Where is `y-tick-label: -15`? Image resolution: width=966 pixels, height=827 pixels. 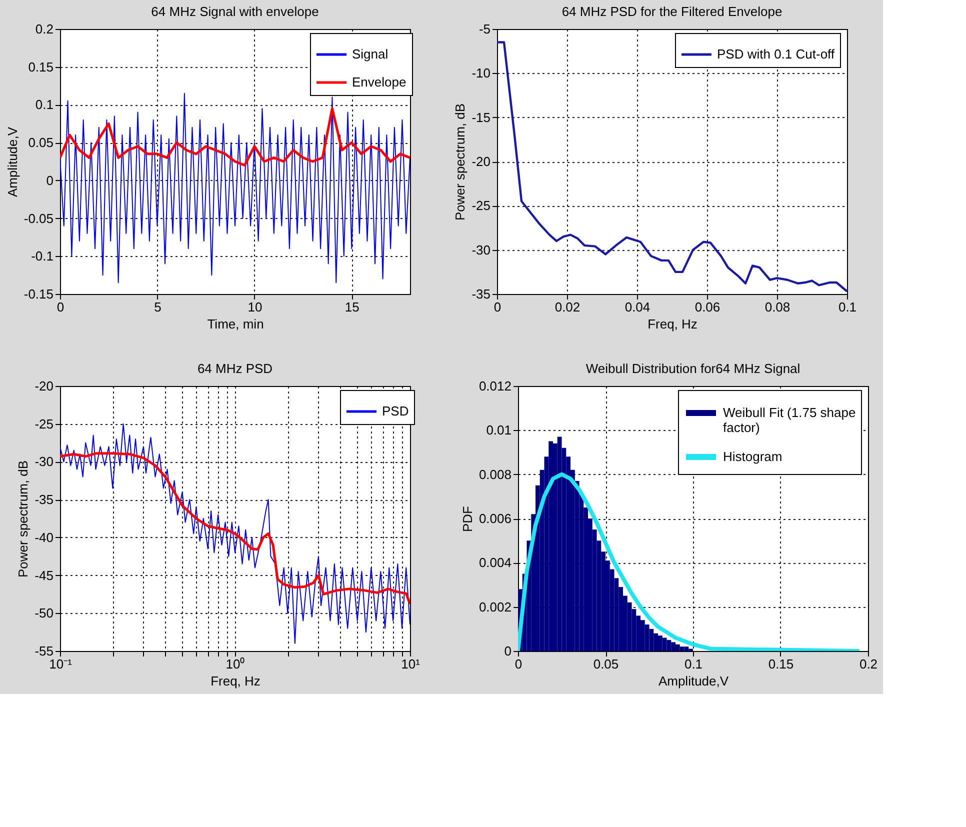
y-tick-label: -15 is located at coordinates (481, 117).